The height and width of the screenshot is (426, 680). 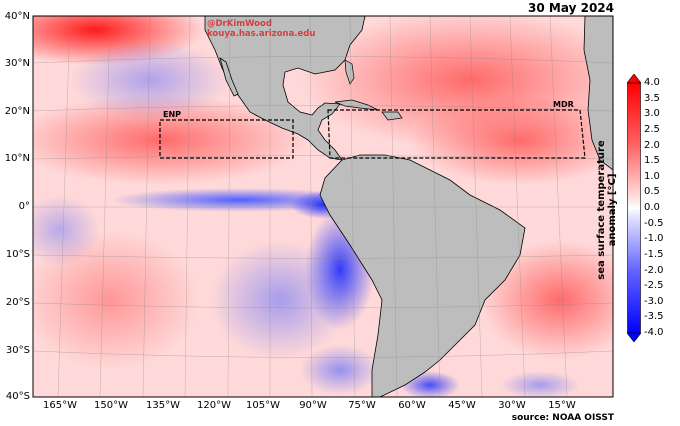 What do you see at coordinates (226, 139) in the screenshot?
I see `region-box-enp` at bounding box center [226, 139].